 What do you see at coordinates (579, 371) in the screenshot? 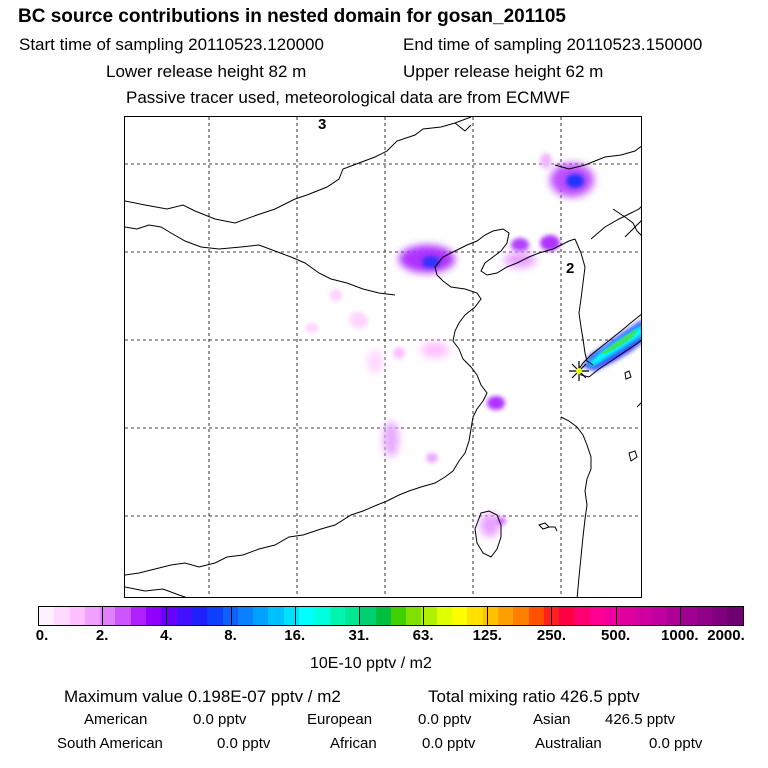
I see `receptor-marker` at bounding box center [579, 371].